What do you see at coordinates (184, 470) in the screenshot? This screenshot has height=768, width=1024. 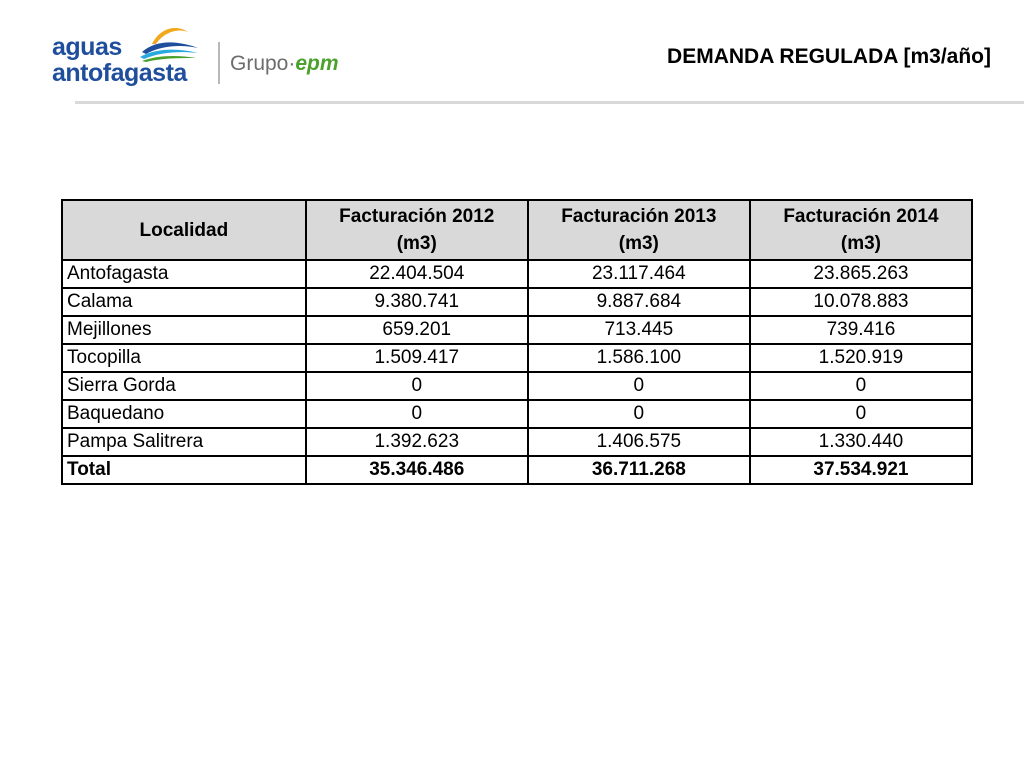 I see `cell-total-label: Total` at bounding box center [184, 470].